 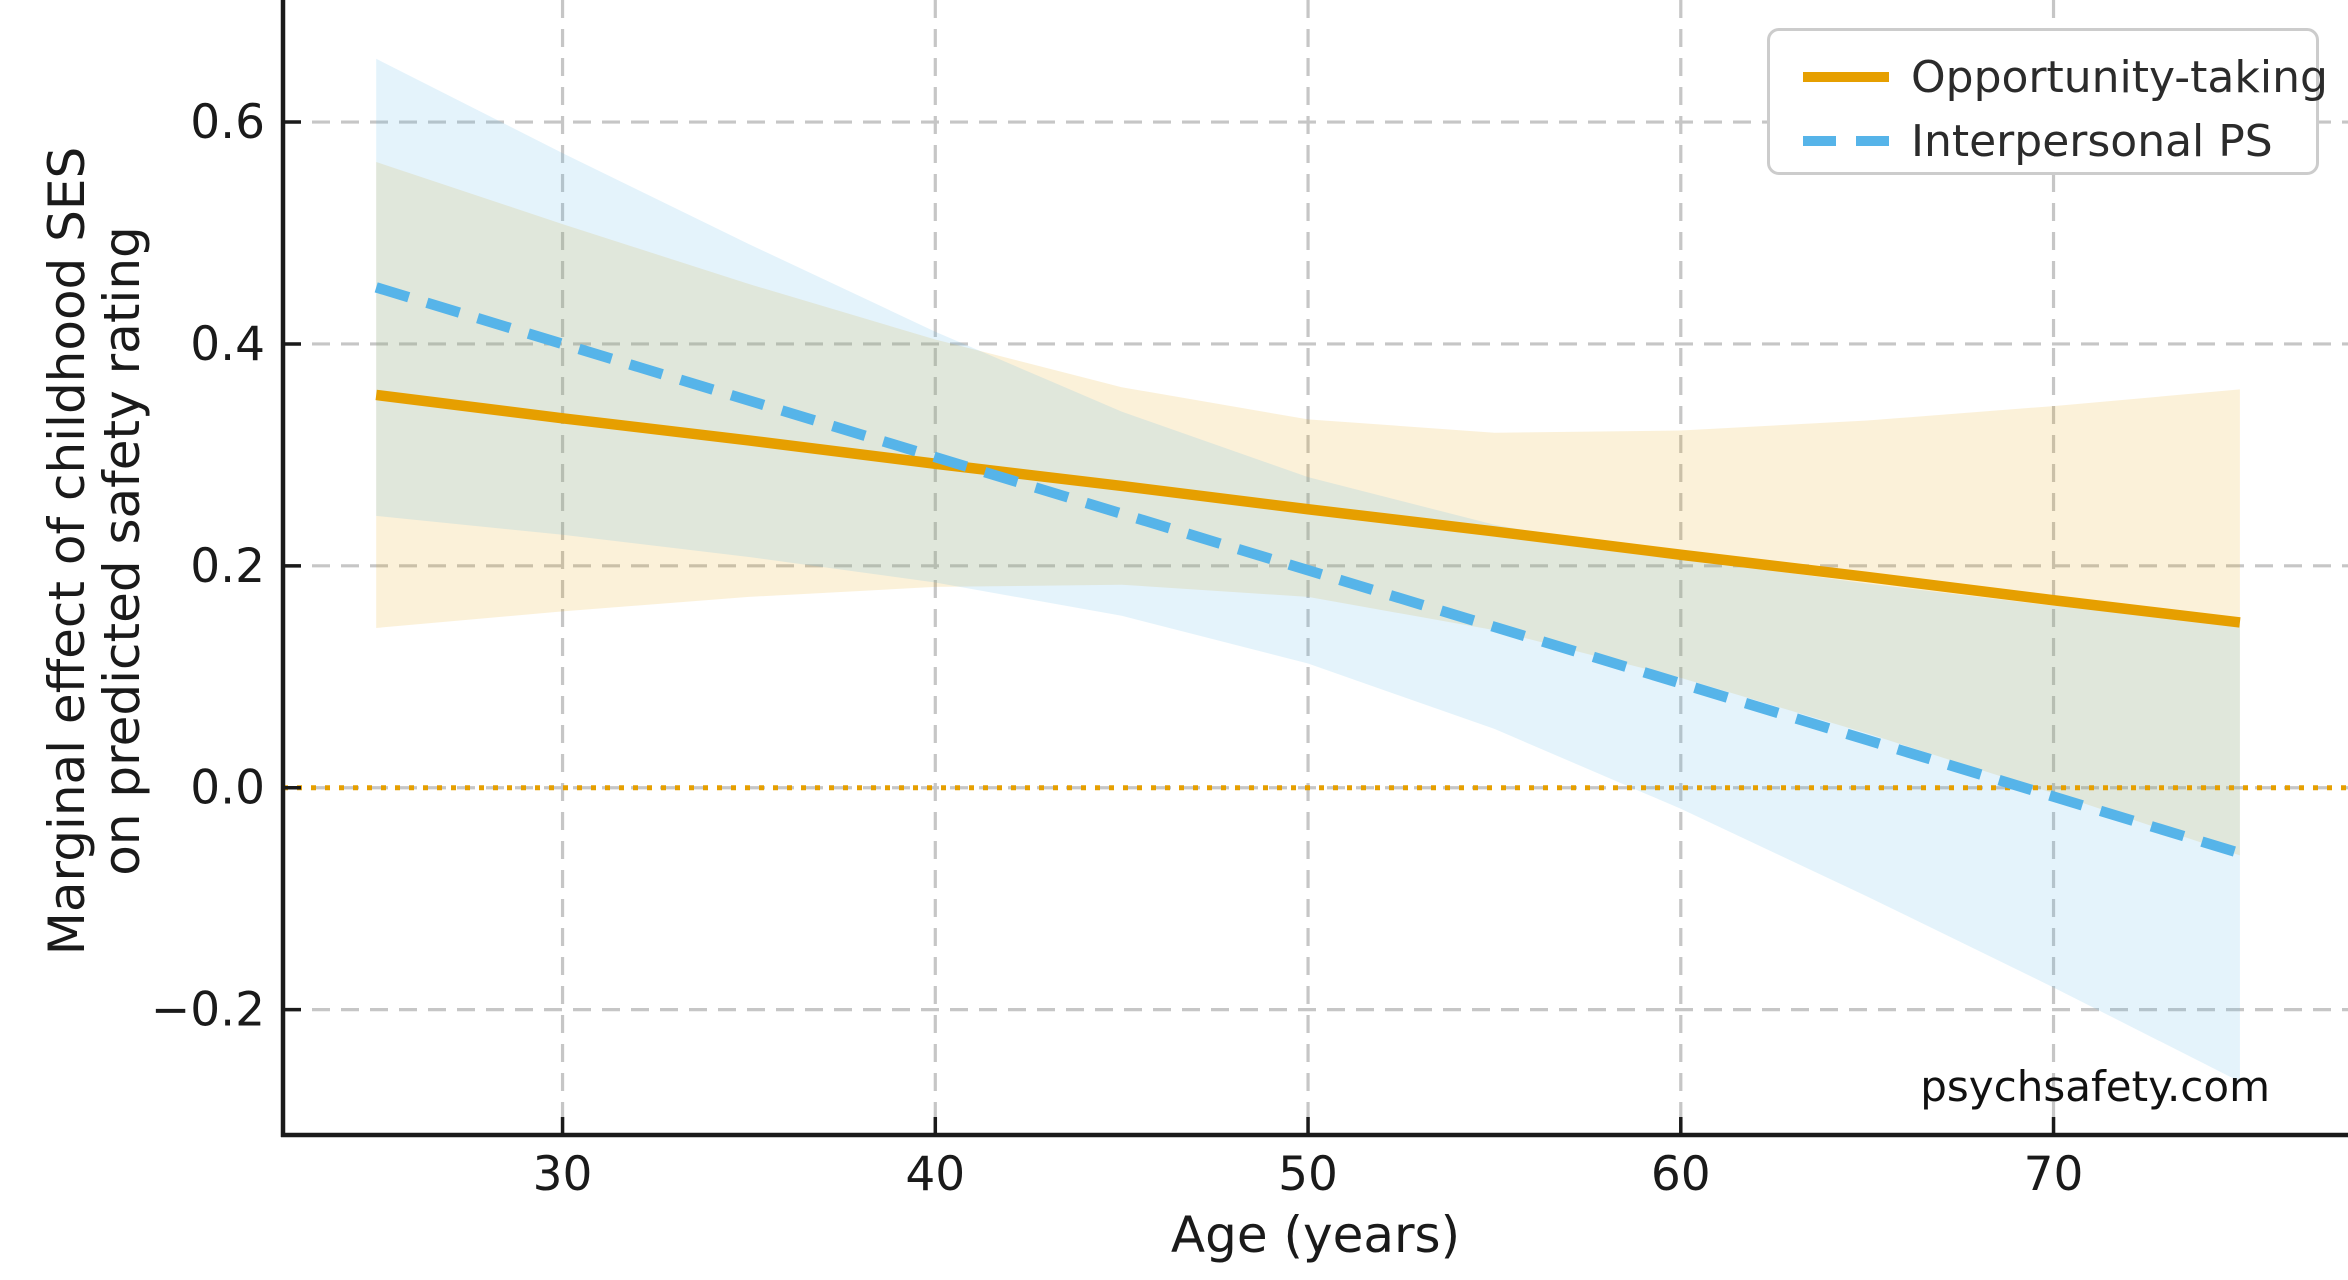 I want to click on y-tick-label-0: 0.0, so click(x=227, y=788).